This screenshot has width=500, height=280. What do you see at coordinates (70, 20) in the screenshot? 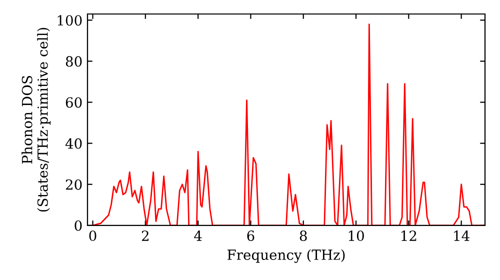
I see `y-tick-label: 100` at bounding box center [70, 20].